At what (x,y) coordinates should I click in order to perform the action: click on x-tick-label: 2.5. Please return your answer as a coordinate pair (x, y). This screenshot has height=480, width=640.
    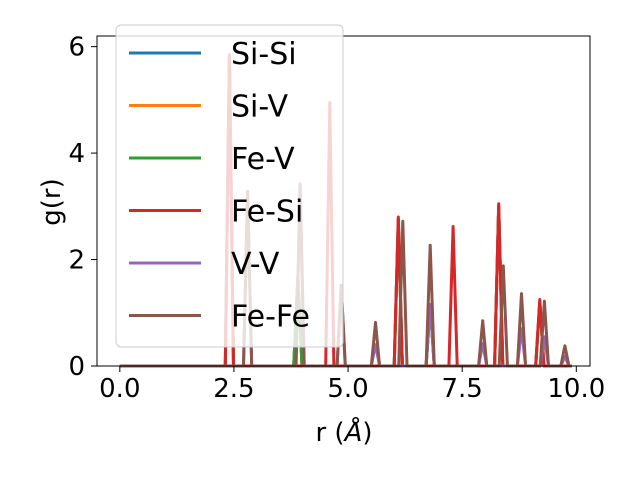
    Looking at the image, I should click on (233, 389).